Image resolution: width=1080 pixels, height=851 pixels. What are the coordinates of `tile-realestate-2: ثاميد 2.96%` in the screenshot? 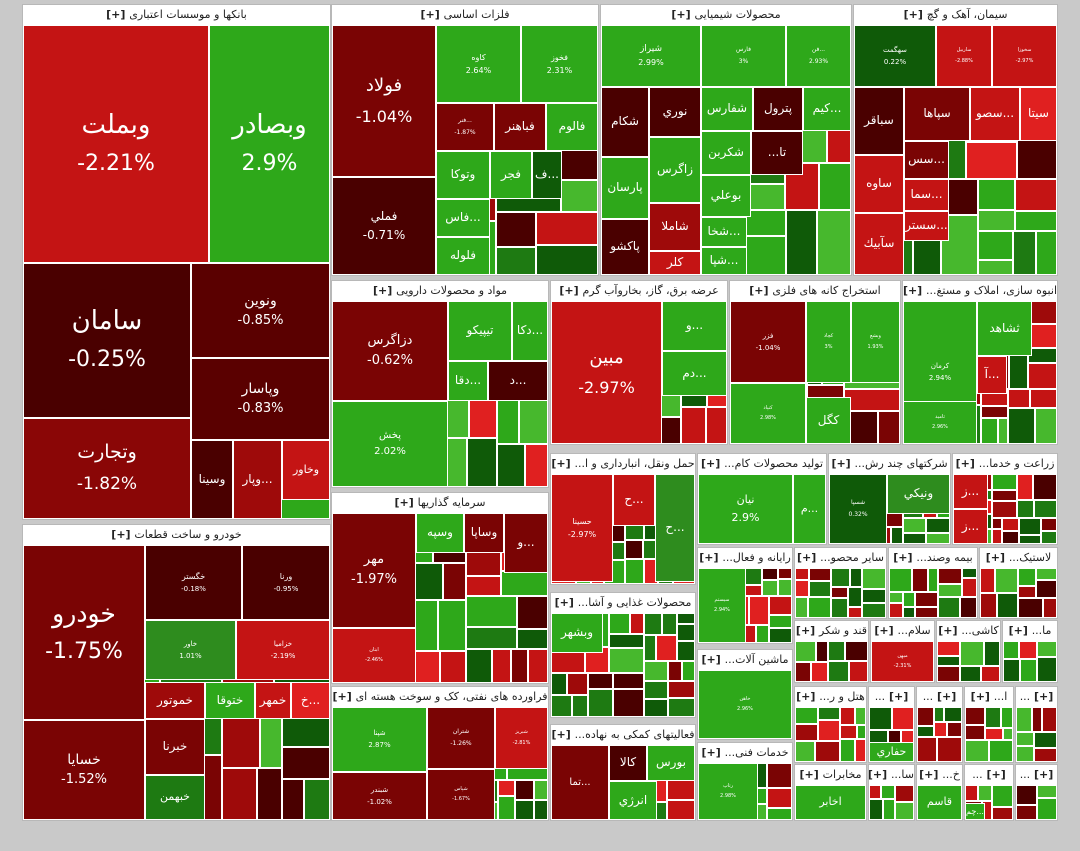 It's located at (940, 422).